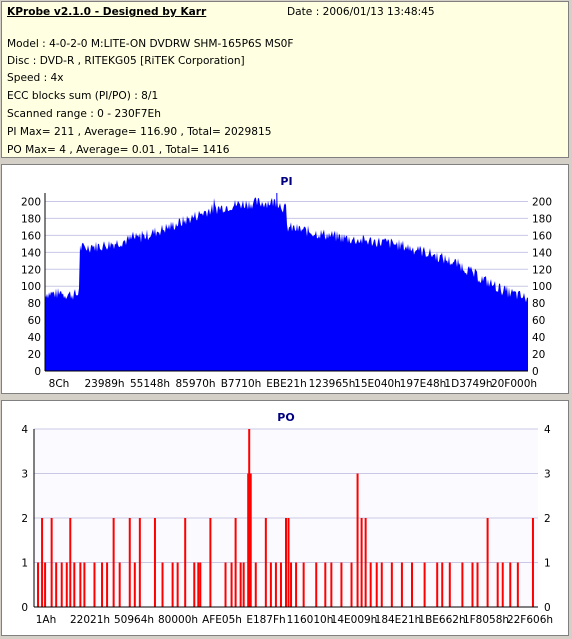  What do you see at coordinates (538, 321) in the screenshot?
I see `pi-ytick-label-right: 60` at bounding box center [538, 321].